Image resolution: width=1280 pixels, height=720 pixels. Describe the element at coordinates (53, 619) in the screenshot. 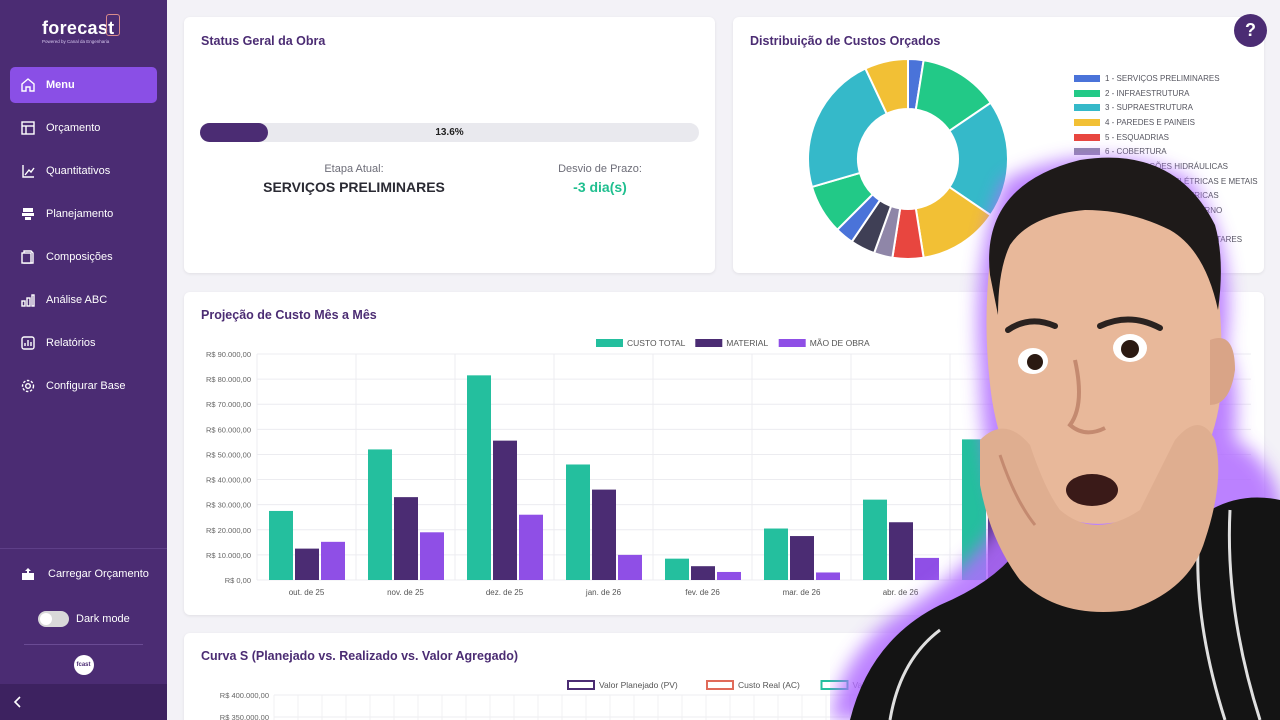

I see `dark-mode-toggle` at that location.